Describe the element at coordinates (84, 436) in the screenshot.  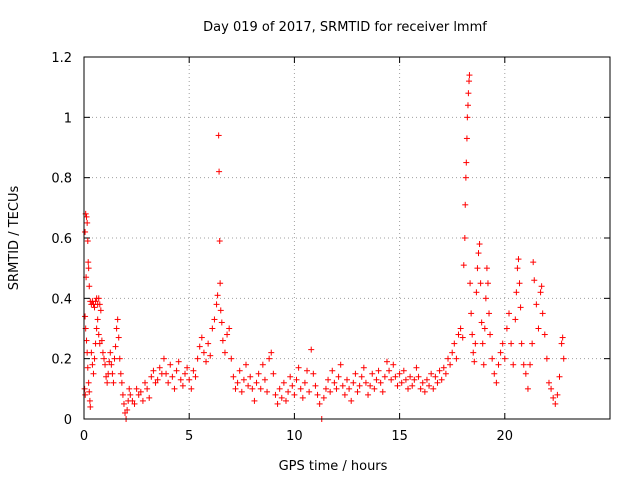
I see `x-tick-label: 0` at that location.